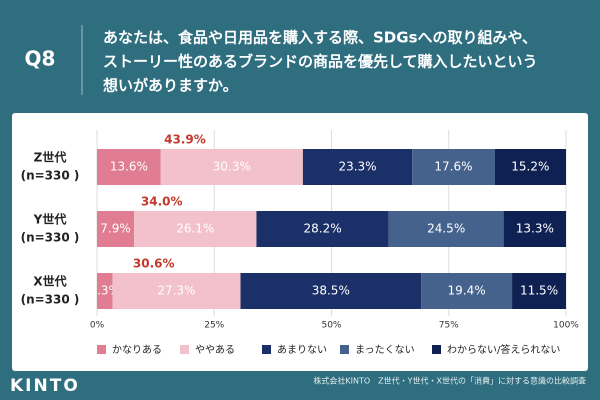 This screenshot has width=600, height=400. I want to click on legend-label: わからない/答えられない, so click(503, 349).